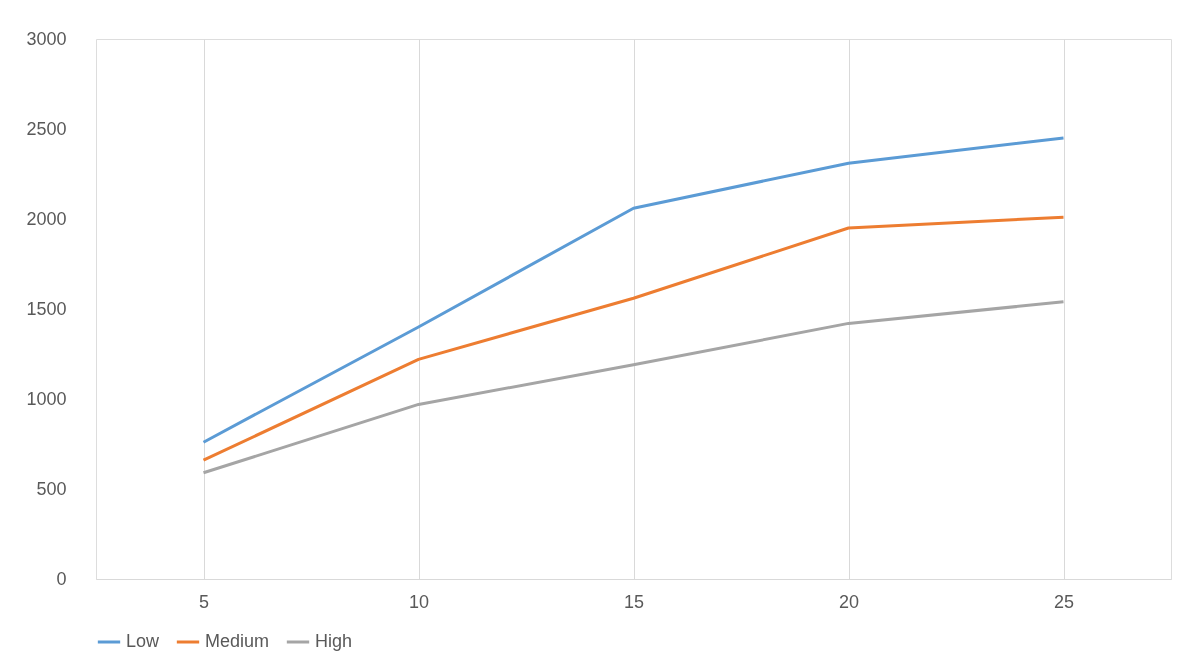  Describe the element at coordinates (237, 641) in the screenshot. I see `legend-label: Medium` at that location.